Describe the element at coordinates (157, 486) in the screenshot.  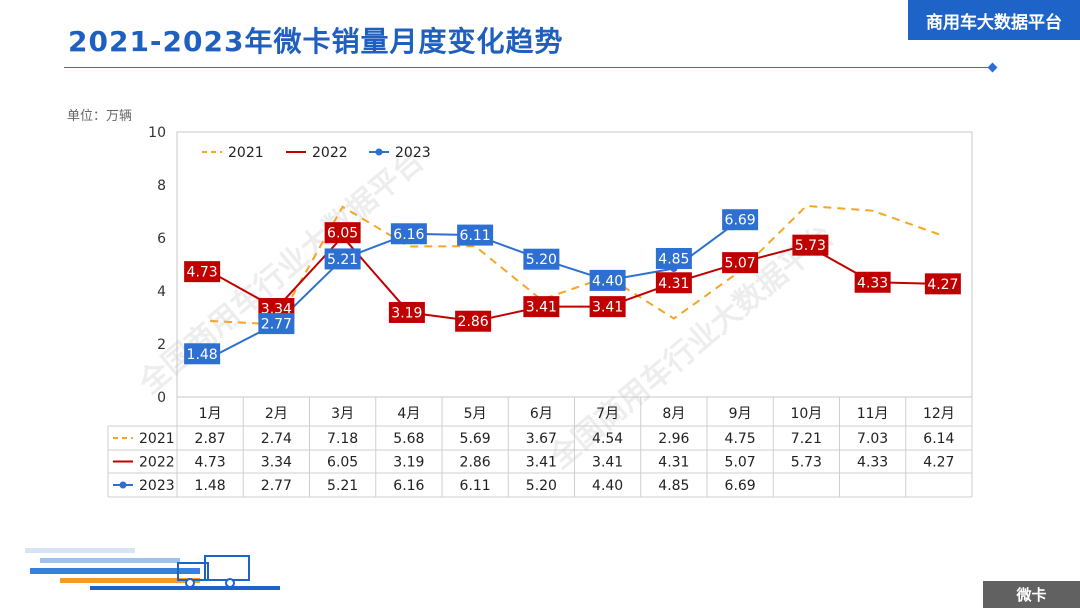
I see `table-row-label-2023: 2023` at that location.